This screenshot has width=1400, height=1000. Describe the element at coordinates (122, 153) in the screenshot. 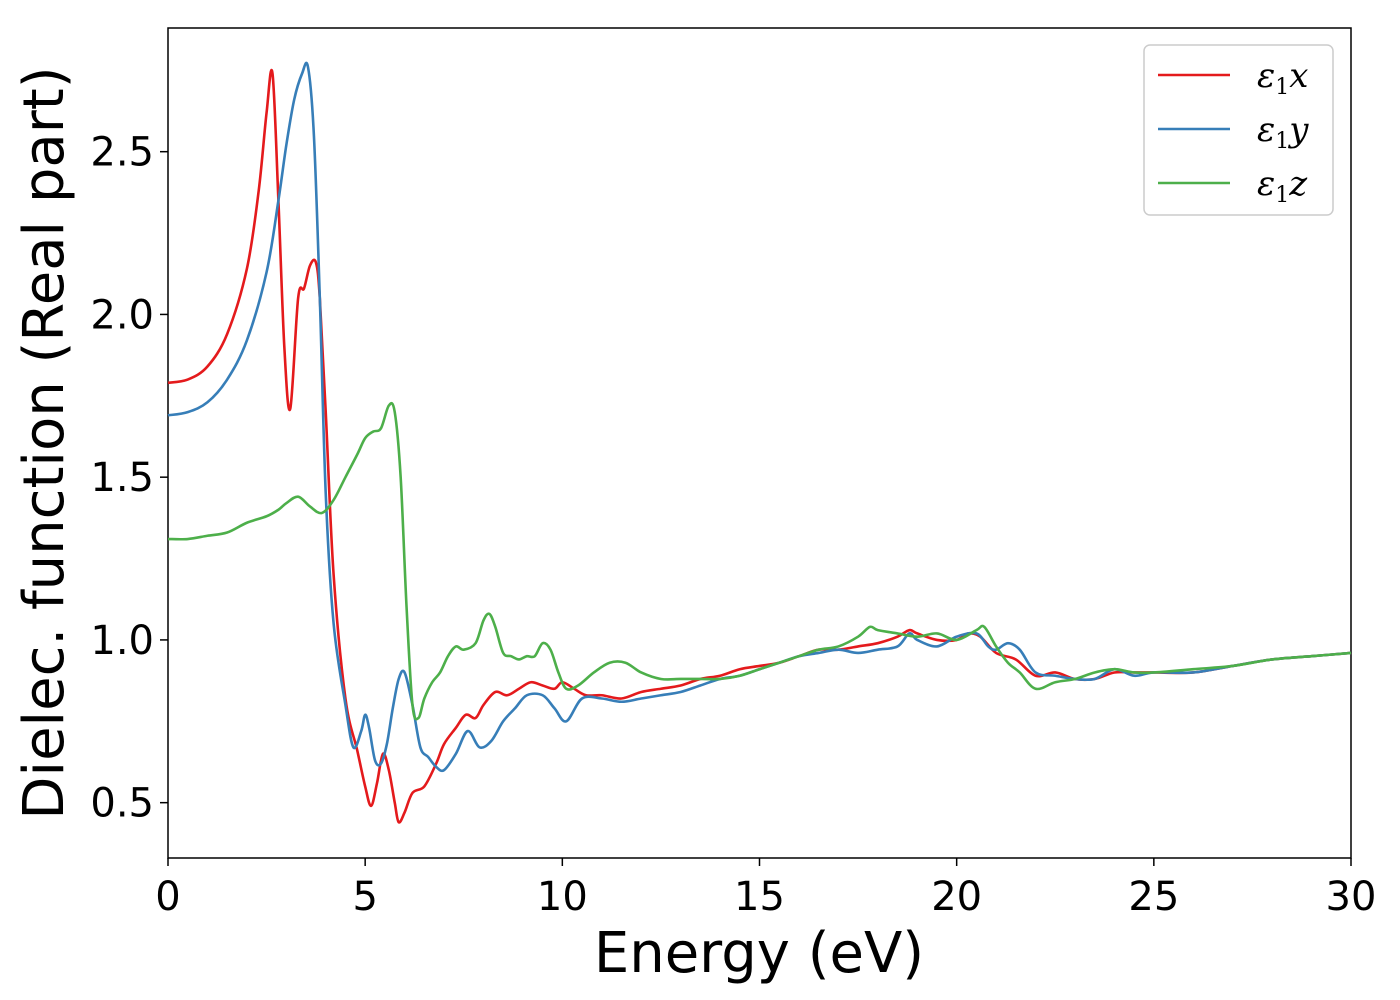

I see `y-tick-label: 2.5` at that location.